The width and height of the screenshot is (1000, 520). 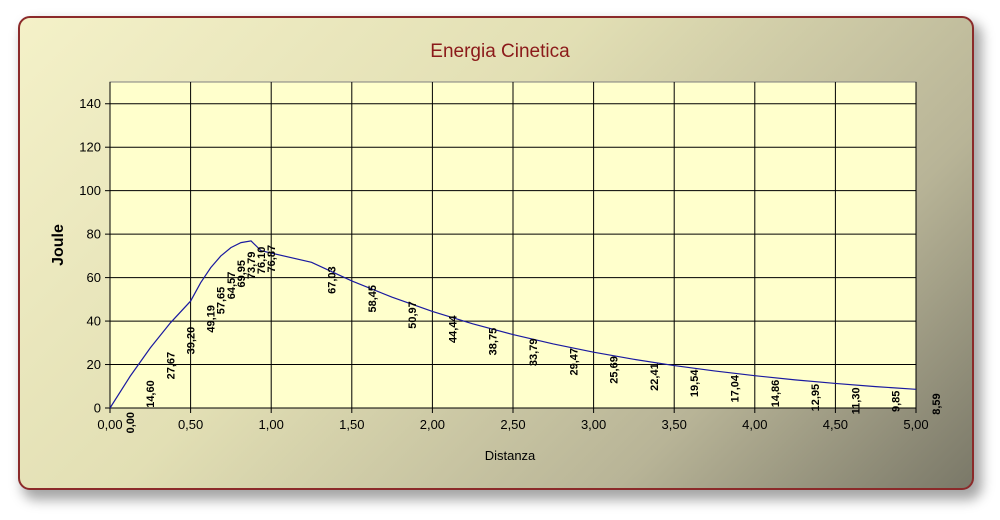 What do you see at coordinates (151, 394) in the screenshot?
I see `data-label: 14,60` at bounding box center [151, 394].